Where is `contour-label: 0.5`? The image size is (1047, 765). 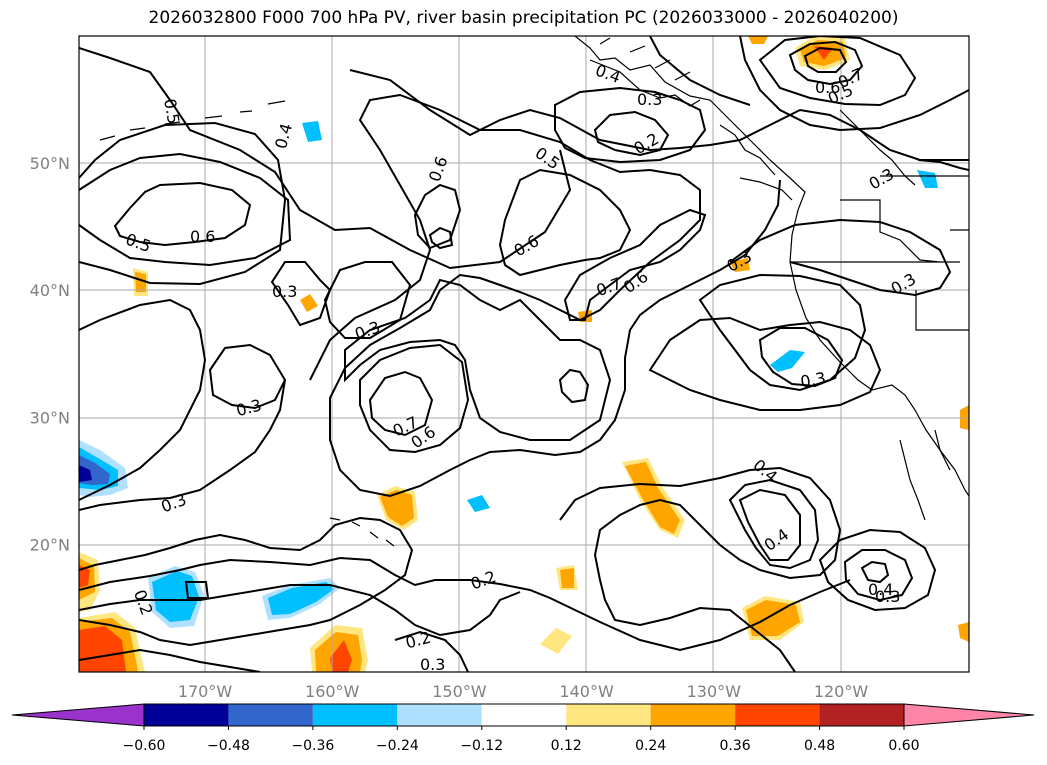 contour-label: 0.5 is located at coordinates (171, 111).